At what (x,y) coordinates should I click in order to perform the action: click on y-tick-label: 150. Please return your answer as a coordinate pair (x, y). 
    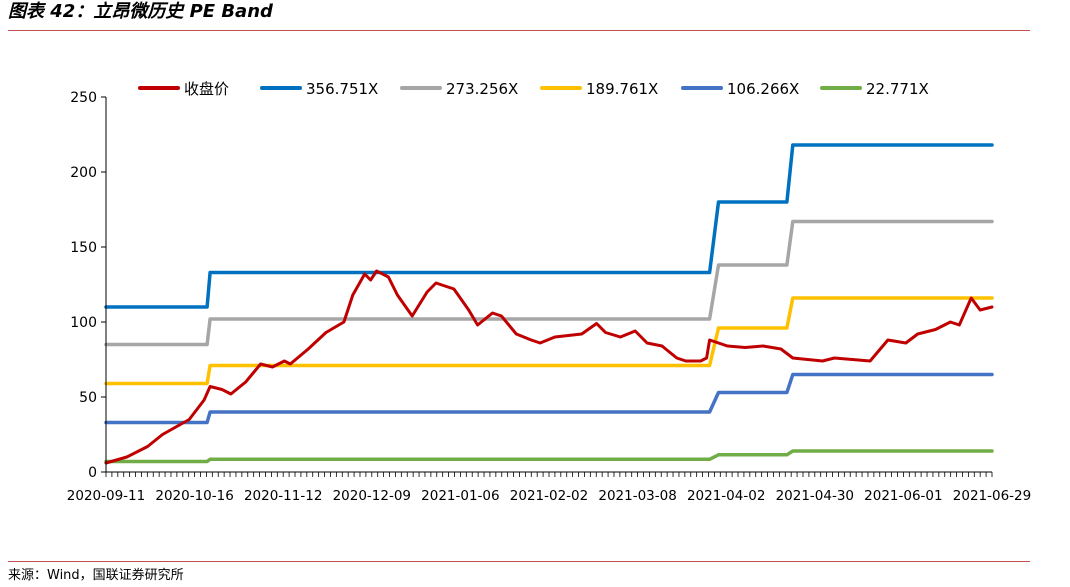
    Looking at the image, I should click on (83, 248).